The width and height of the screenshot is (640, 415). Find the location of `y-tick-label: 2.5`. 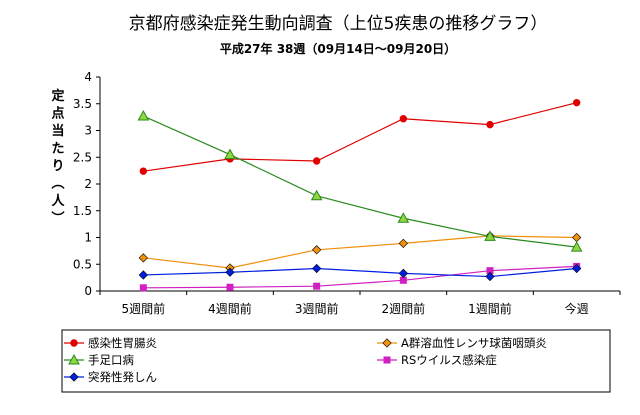

y-tick-label: 2.5 is located at coordinates (82, 157).